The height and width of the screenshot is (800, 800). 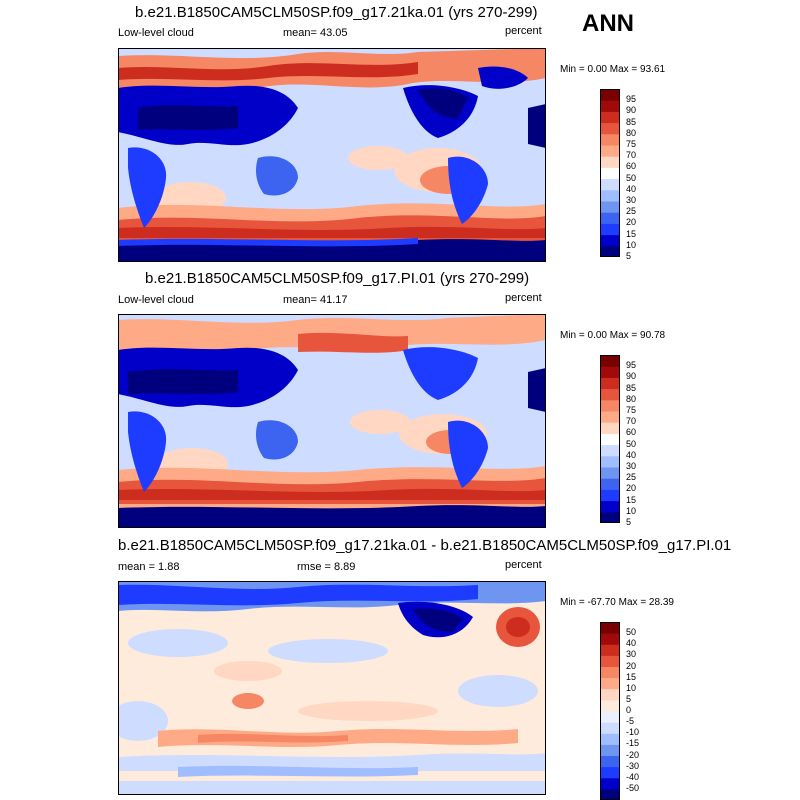 I want to click on panel3-rmse-label: rmse = 8.89, so click(x=326, y=567).